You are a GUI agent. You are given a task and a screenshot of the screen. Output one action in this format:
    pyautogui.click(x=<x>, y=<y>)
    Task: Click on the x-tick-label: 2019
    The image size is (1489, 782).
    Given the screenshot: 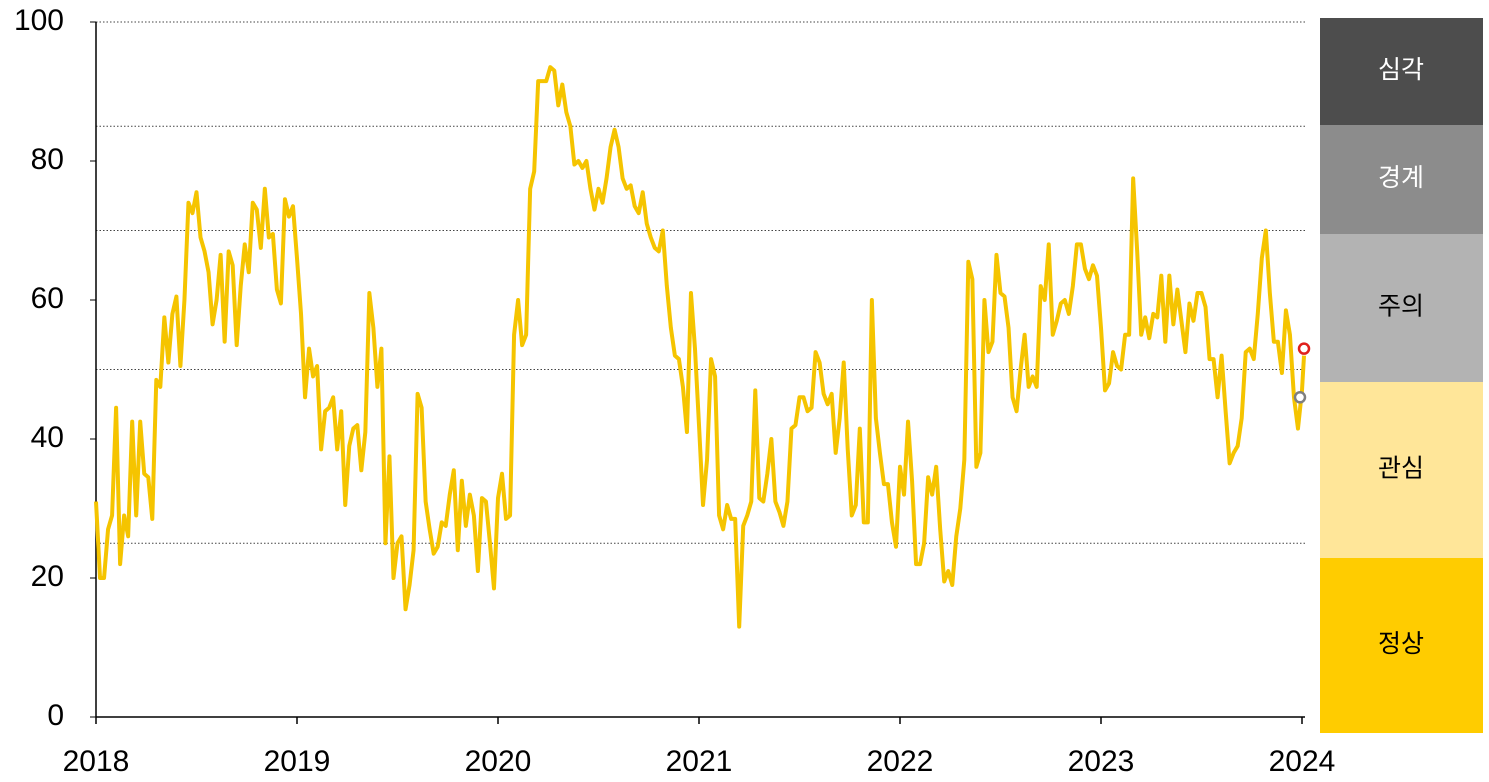 What is the action you would take?
    pyautogui.click(x=297, y=761)
    